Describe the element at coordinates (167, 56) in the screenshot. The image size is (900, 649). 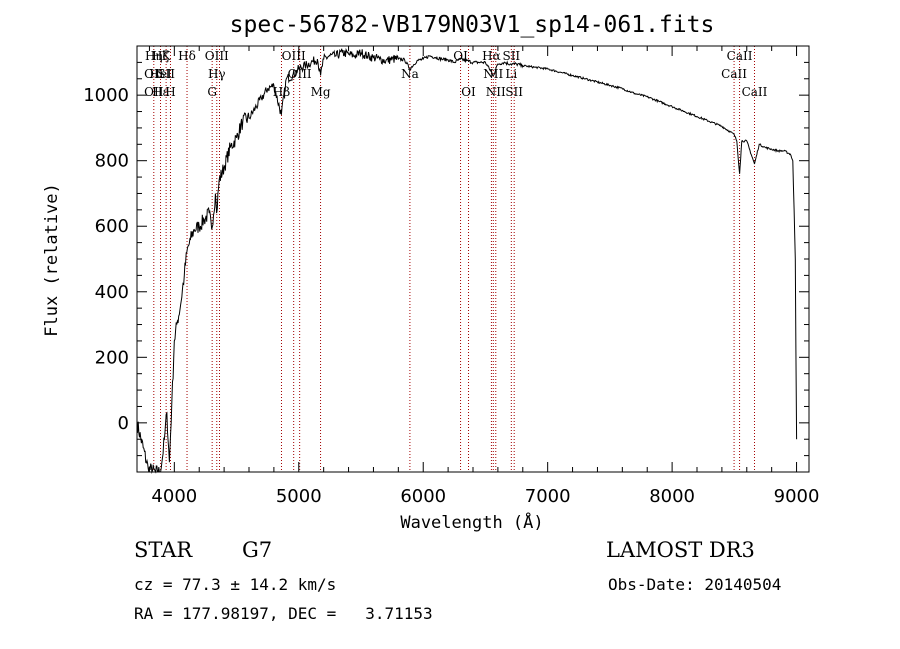
I see `line-label: K` at that location.